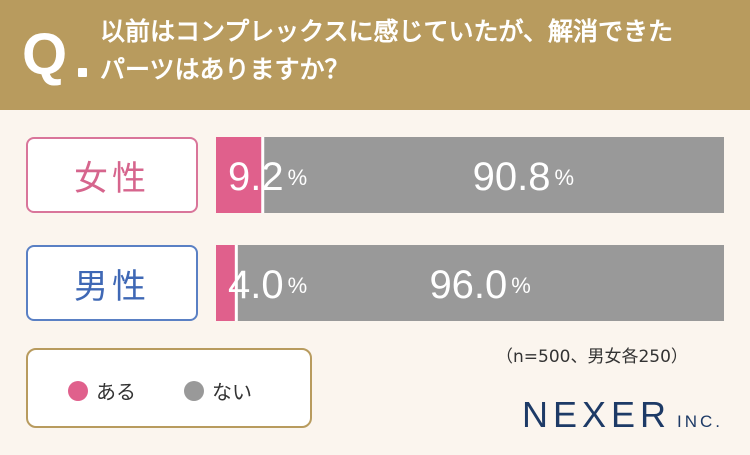  Describe the element at coordinates (387, 31) in the screenshot. I see `question-line-1: 以前はコンプレックスに感じていたが、解消できた` at that location.